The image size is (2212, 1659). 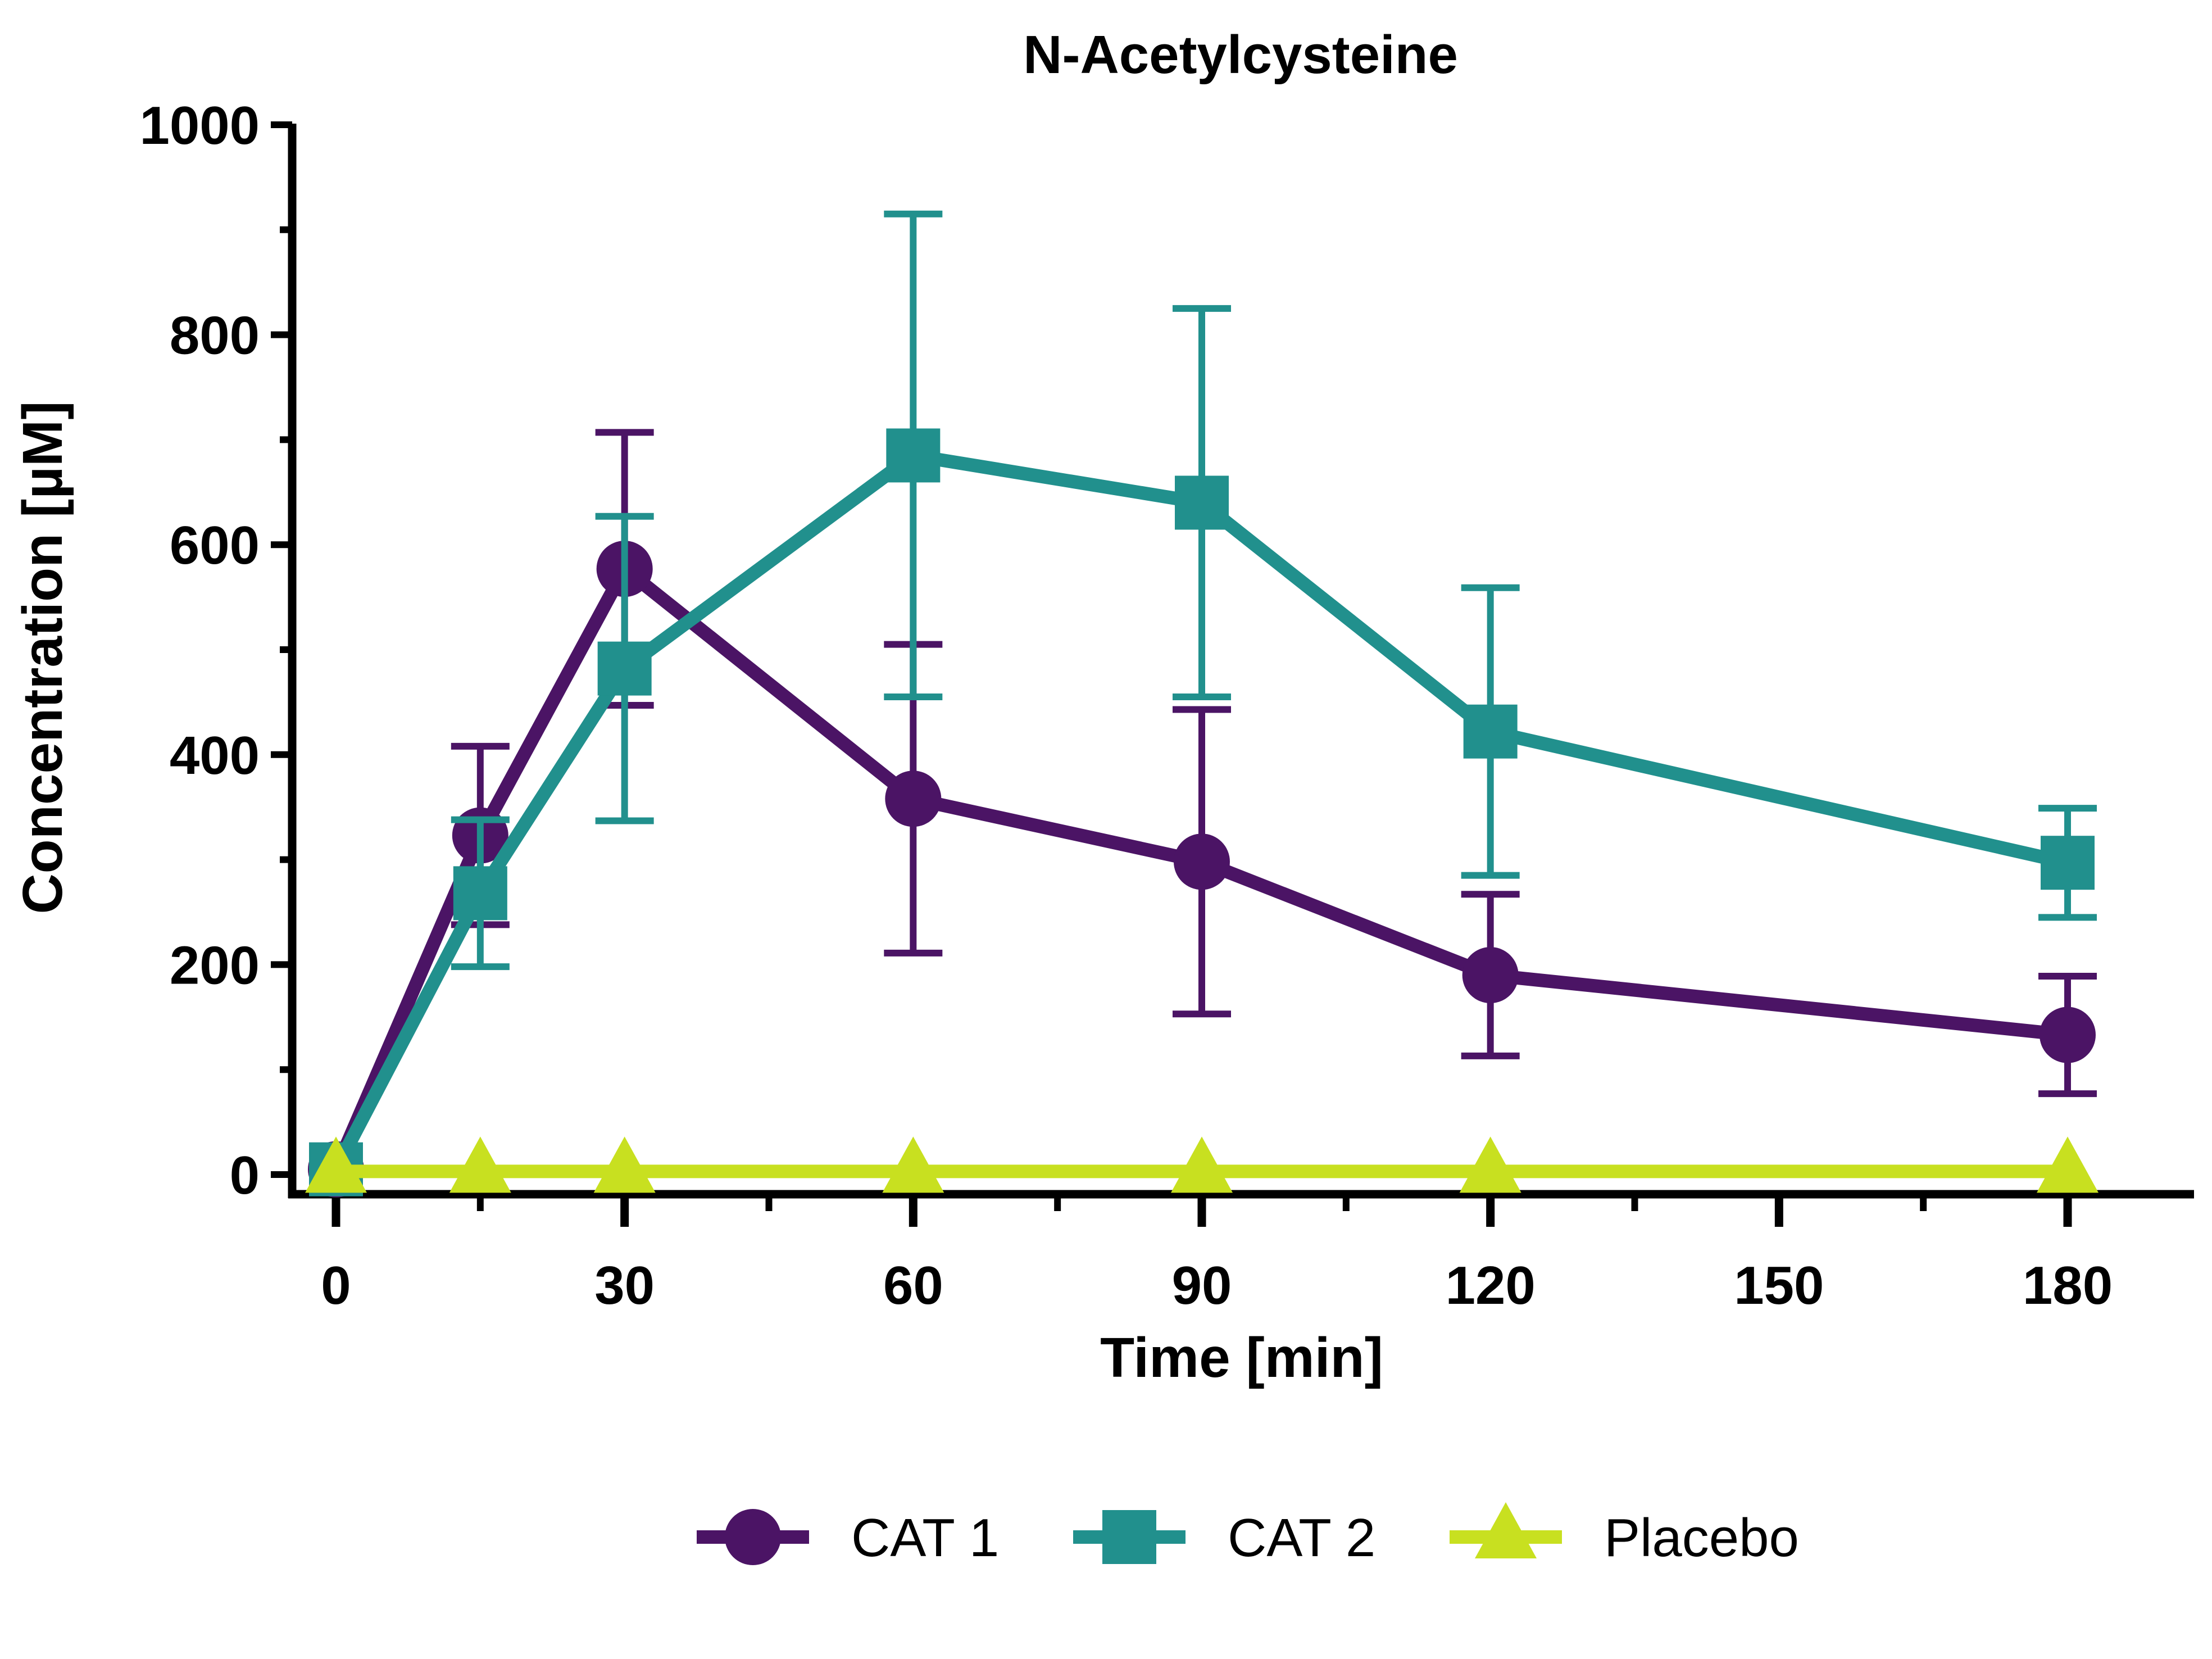 What do you see at coordinates (42, 658) in the screenshot?
I see `y-axis-label: Concentration [µM]` at bounding box center [42, 658].